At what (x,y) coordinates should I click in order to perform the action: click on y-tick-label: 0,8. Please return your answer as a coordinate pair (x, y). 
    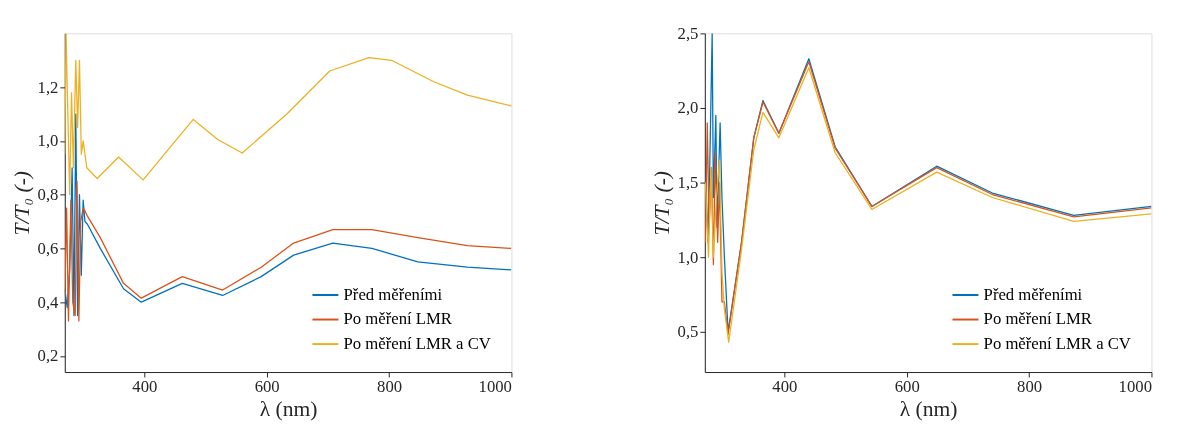
    Looking at the image, I should click on (48, 195).